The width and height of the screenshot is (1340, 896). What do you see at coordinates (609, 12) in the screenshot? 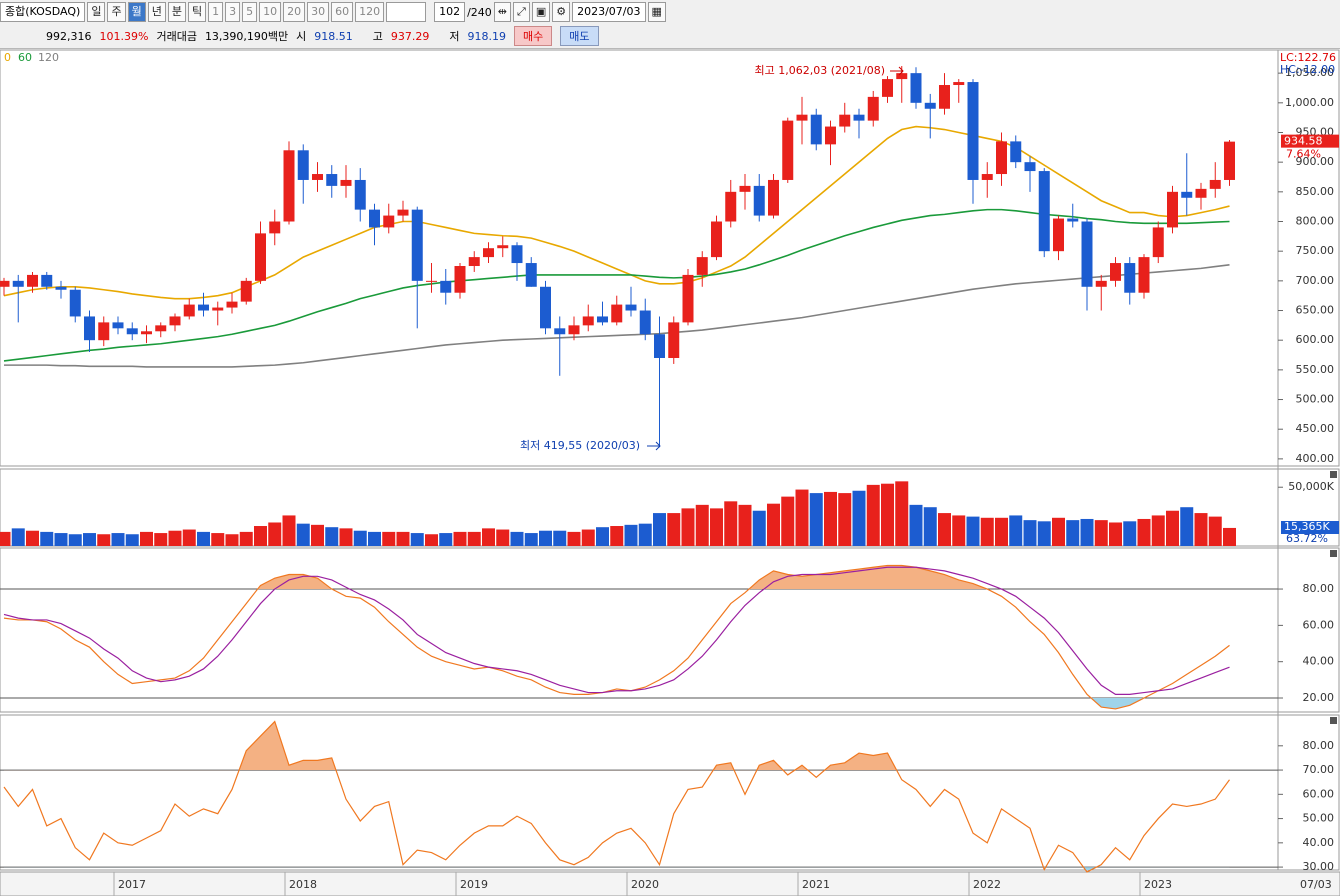
I see `date: 2023/07/03` at bounding box center [609, 12].